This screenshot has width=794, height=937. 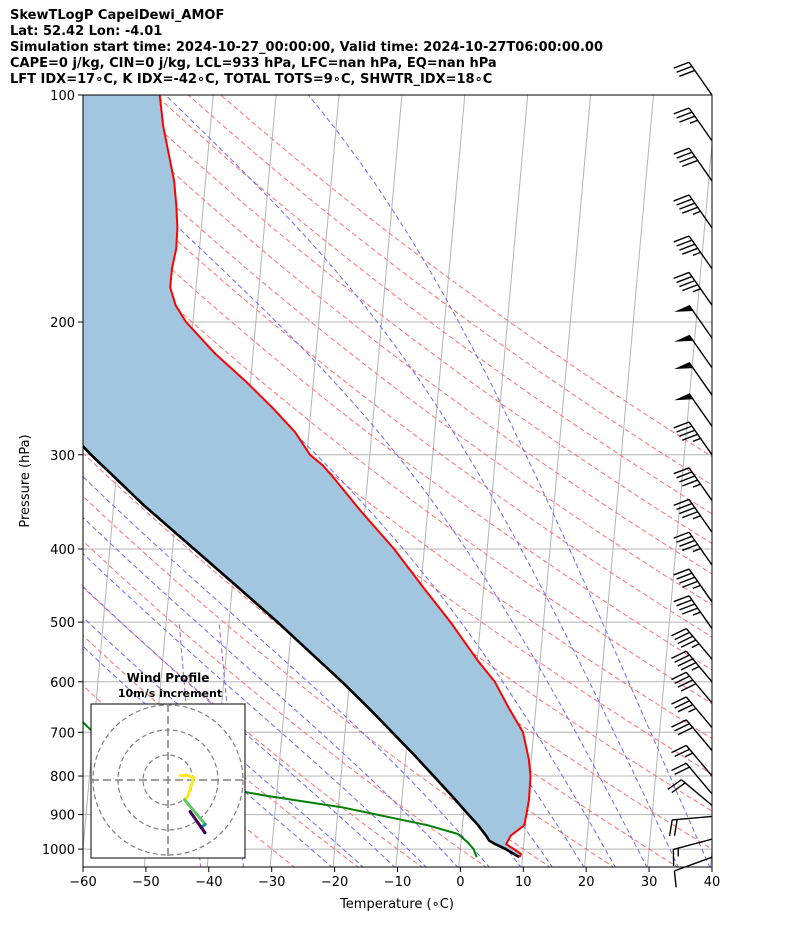 I want to click on hodograph, so click(x=168, y=781).